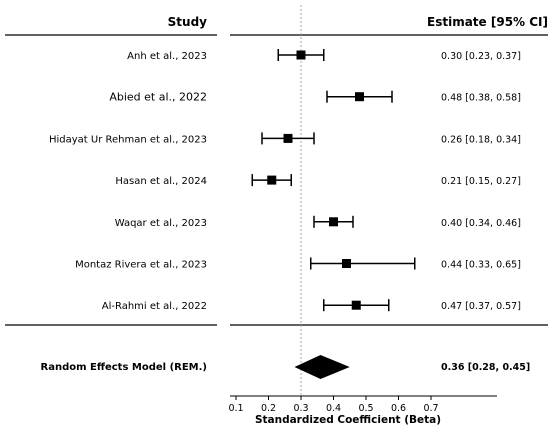 Image resolution: width=550 pixels, height=428 pixels. I want to click on study-column-header: Study, so click(188, 22).